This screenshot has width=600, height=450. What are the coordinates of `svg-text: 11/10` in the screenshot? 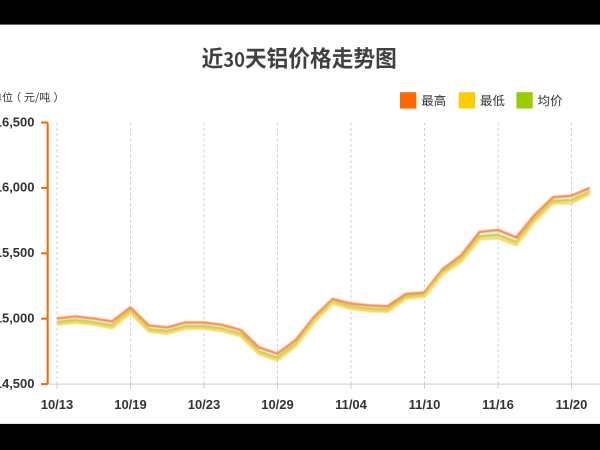 It's located at (425, 404).